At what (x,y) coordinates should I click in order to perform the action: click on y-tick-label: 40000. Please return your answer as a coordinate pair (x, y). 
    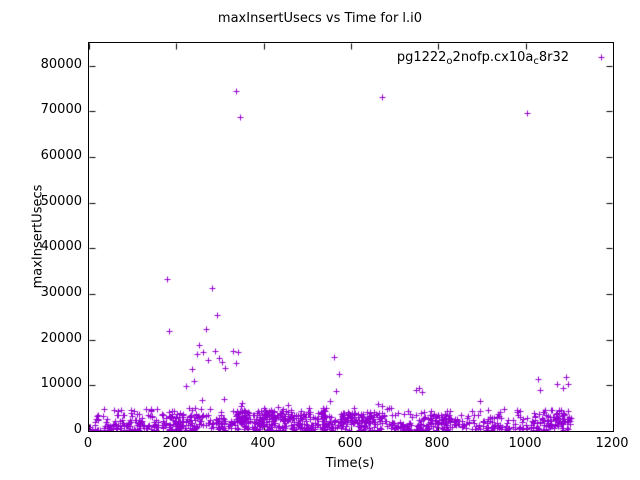
    Looking at the image, I should click on (61, 246).